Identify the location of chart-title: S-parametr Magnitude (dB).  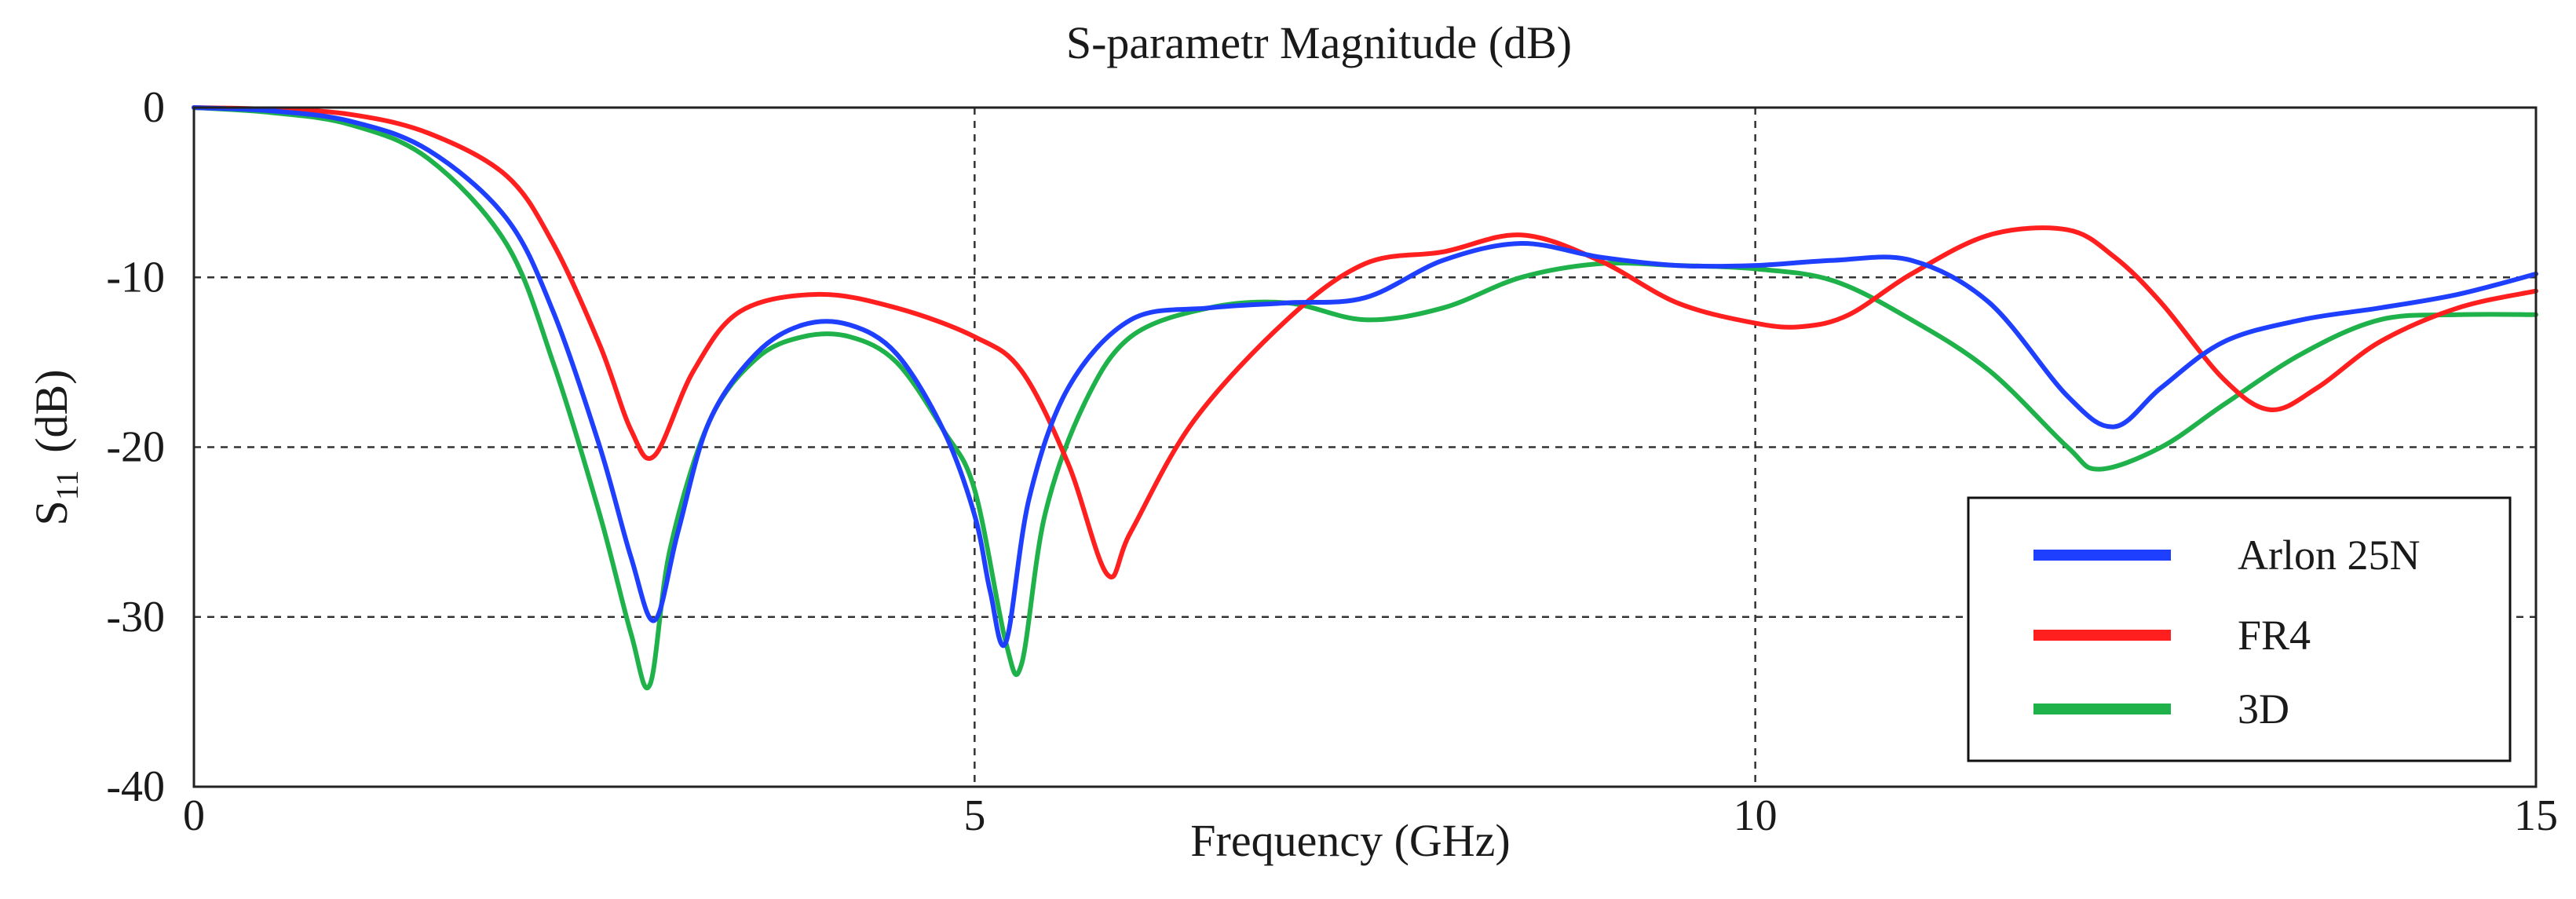
(1319, 42).